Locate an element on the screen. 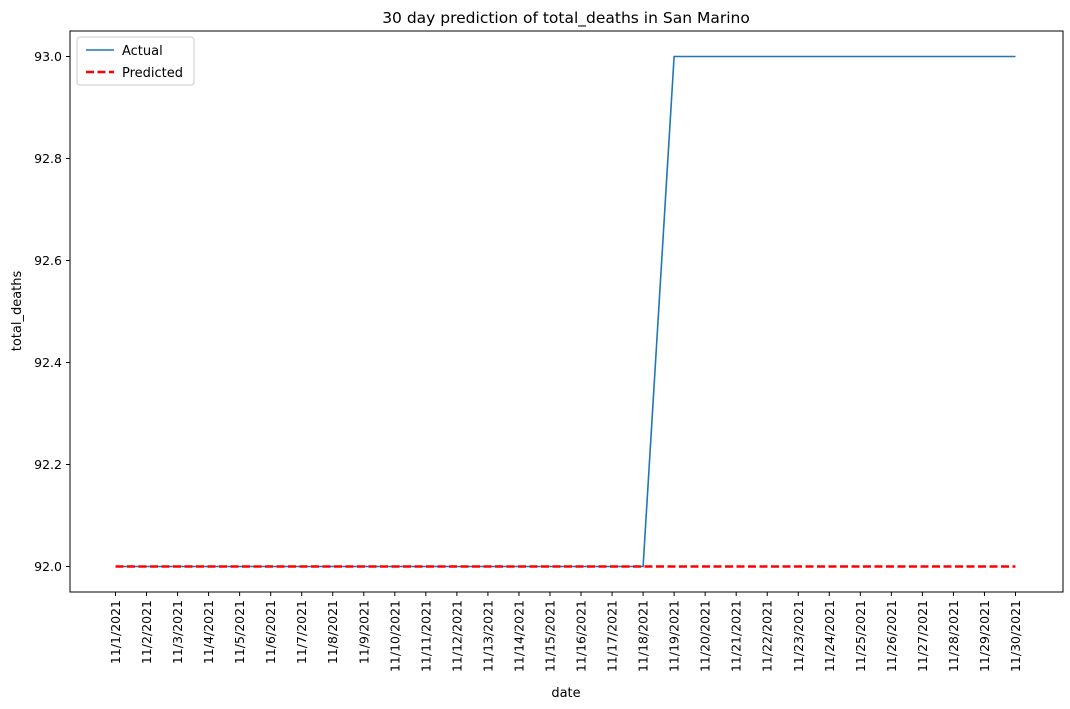 This screenshot has width=1070, height=709. x-tick-label: 11/7/2021 is located at coordinates (301, 632).